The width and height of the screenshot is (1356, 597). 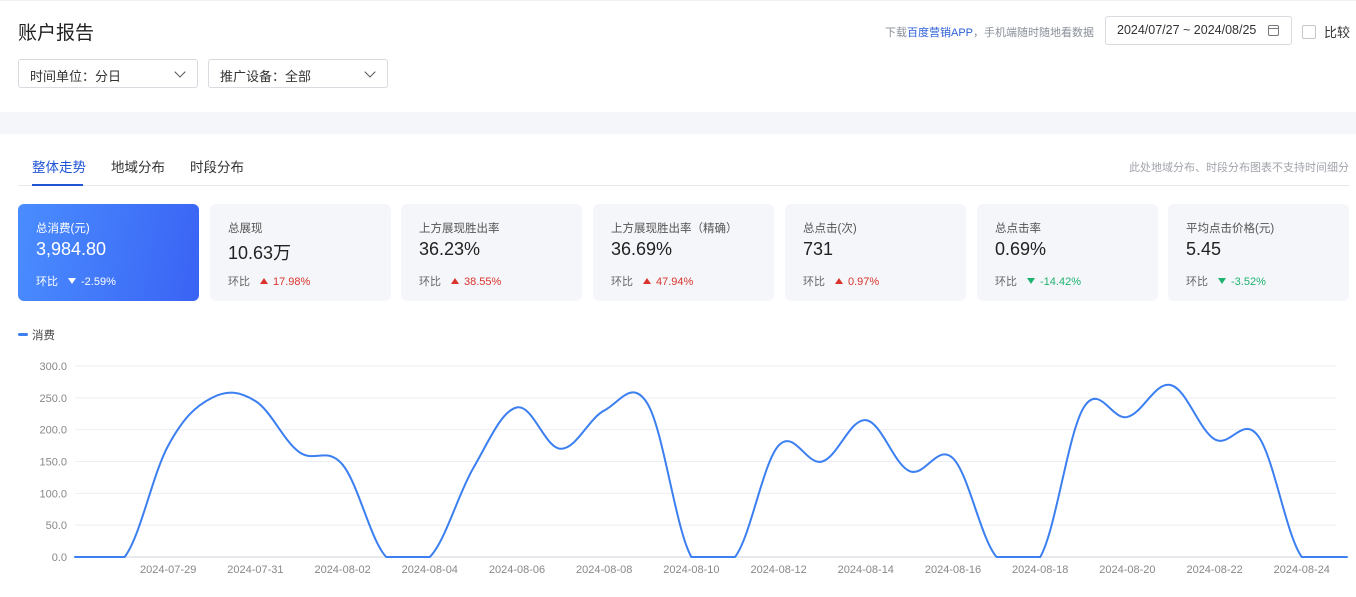 What do you see at coordinates (483, 282) in the screenshot?
I see `metric-change: 38.55%` at bounding box center [483, 282].